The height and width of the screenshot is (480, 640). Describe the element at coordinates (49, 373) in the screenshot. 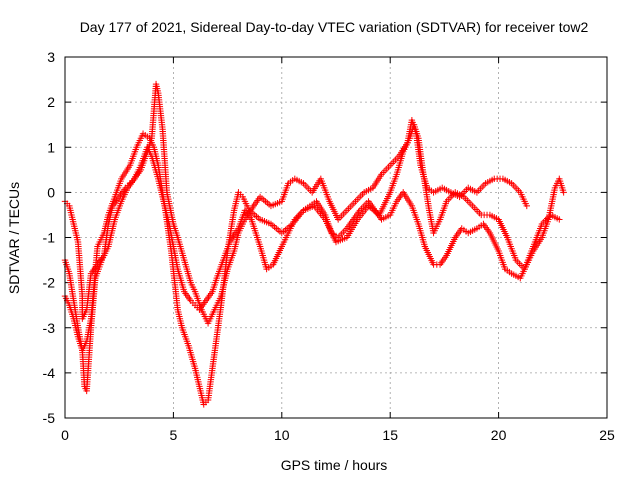

I see `y-tick-label: -4` at that location.